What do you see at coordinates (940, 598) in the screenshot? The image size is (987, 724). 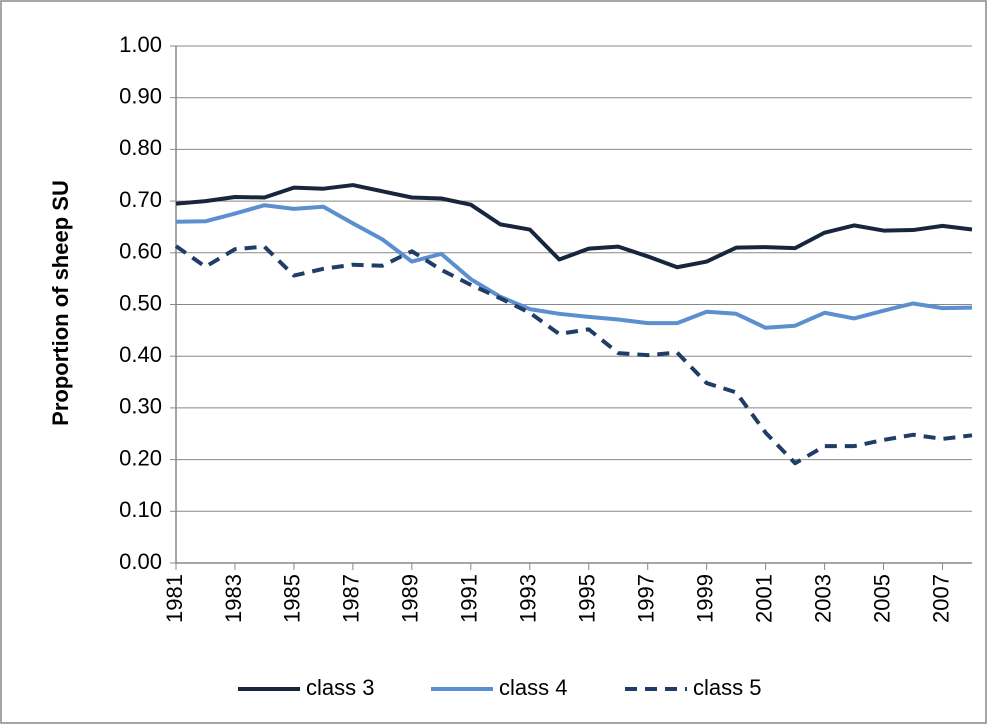 I see `x-tick-label: 2007` at bounding box center [940, 598].